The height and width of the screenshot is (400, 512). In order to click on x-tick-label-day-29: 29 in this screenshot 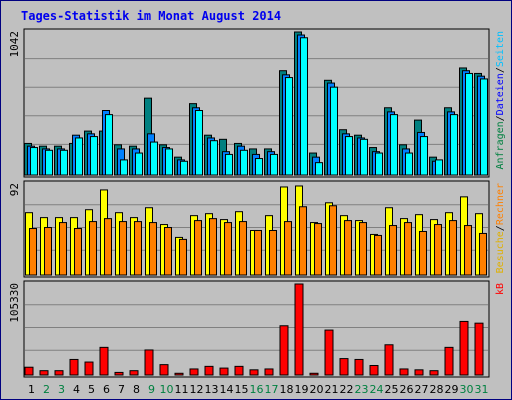, I will do `click(452, 389)`.